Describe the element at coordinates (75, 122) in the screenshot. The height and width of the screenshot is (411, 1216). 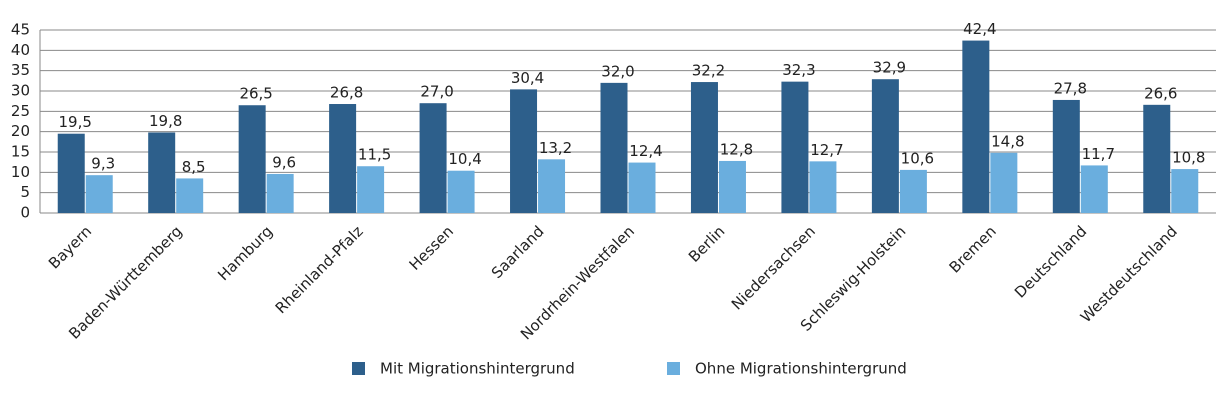
I see `value-label: 19,5` at that location.